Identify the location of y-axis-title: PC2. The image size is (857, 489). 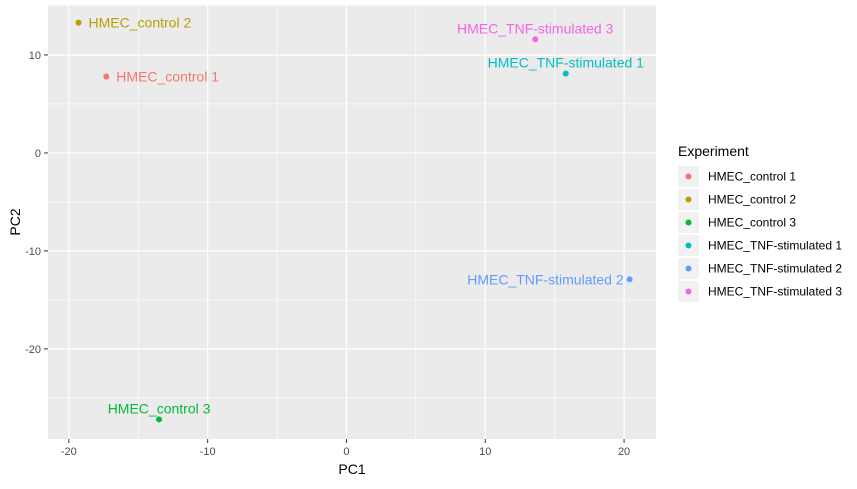
(15, 221).